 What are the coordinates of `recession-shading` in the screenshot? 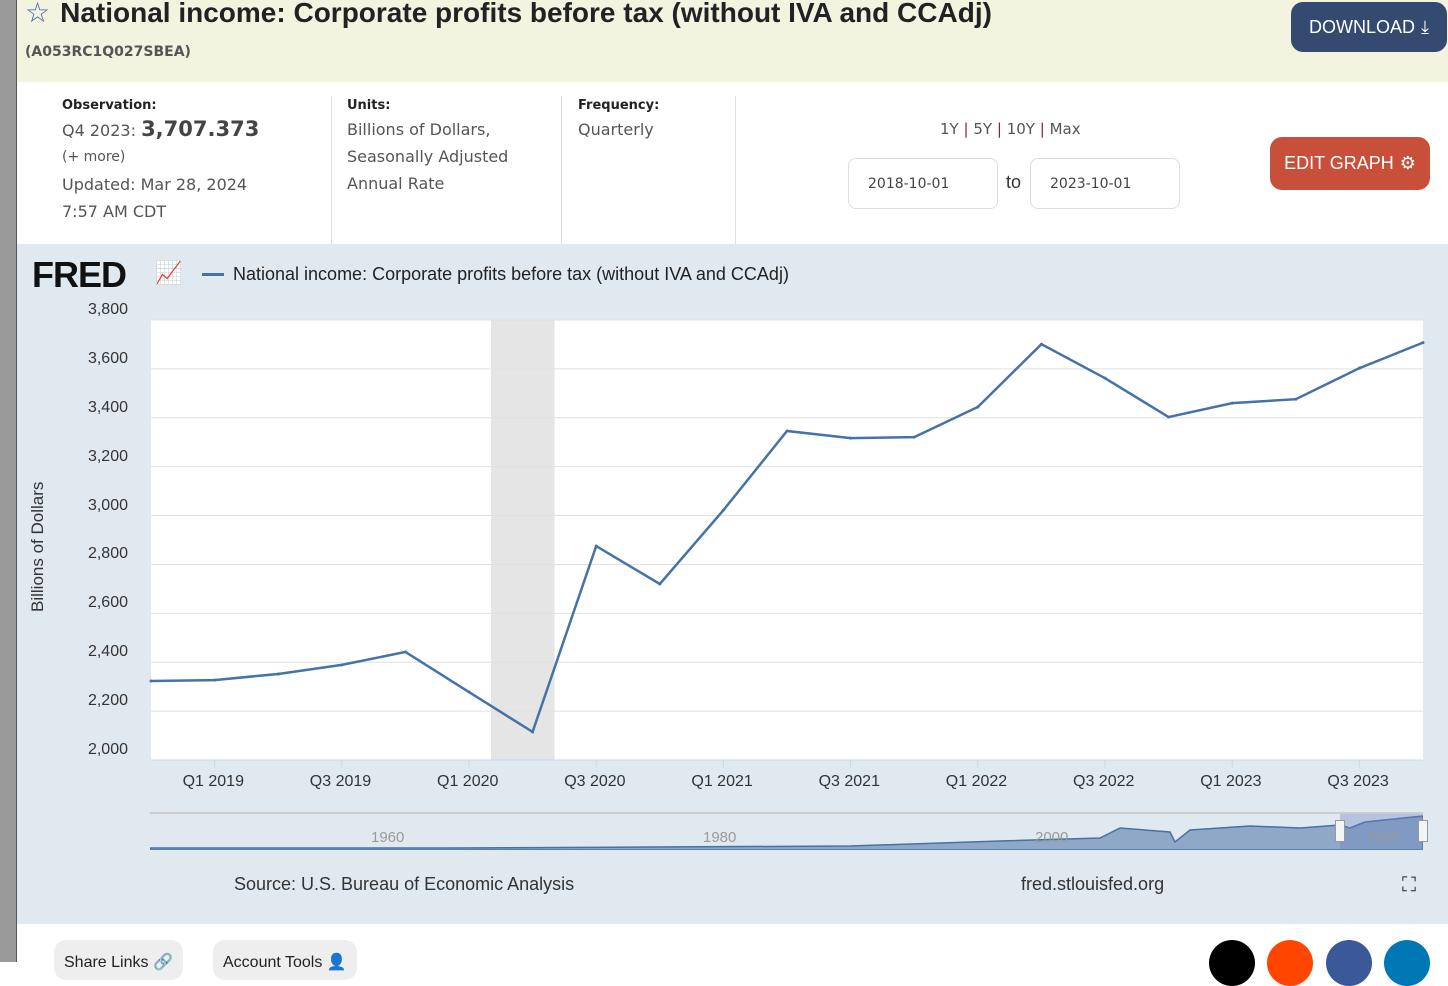 It's located at (523, 540).